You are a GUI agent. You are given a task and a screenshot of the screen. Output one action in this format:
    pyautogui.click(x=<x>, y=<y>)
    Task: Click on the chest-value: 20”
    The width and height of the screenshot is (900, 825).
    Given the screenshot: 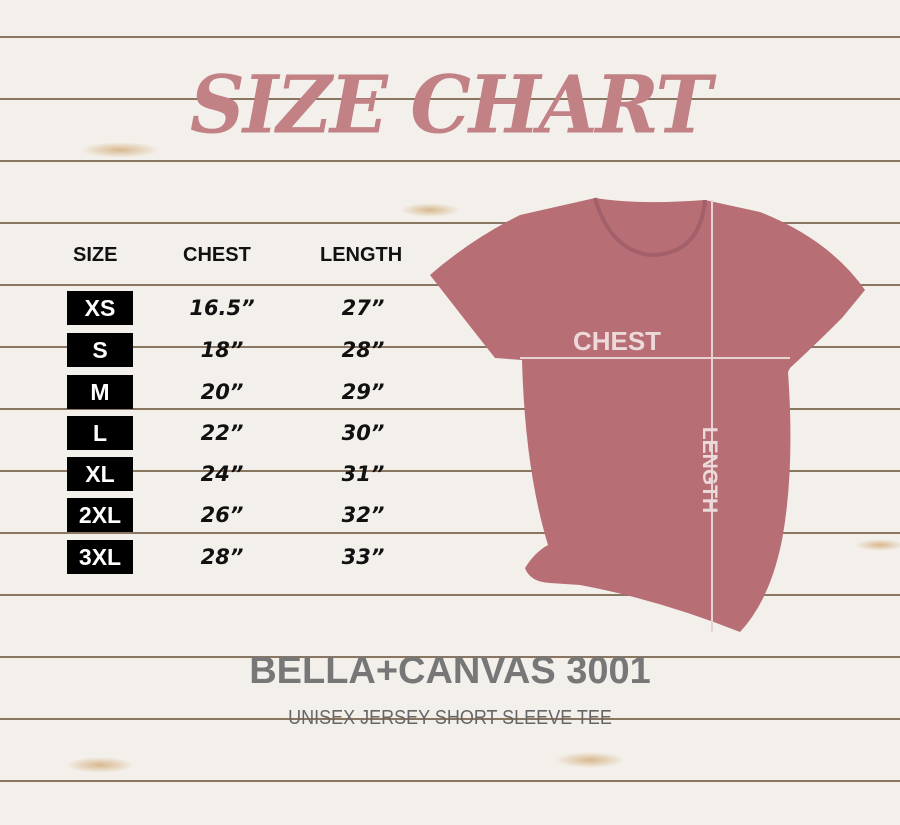 What is the action you would take?
    pyautogui.click(x=222, y=392)
    